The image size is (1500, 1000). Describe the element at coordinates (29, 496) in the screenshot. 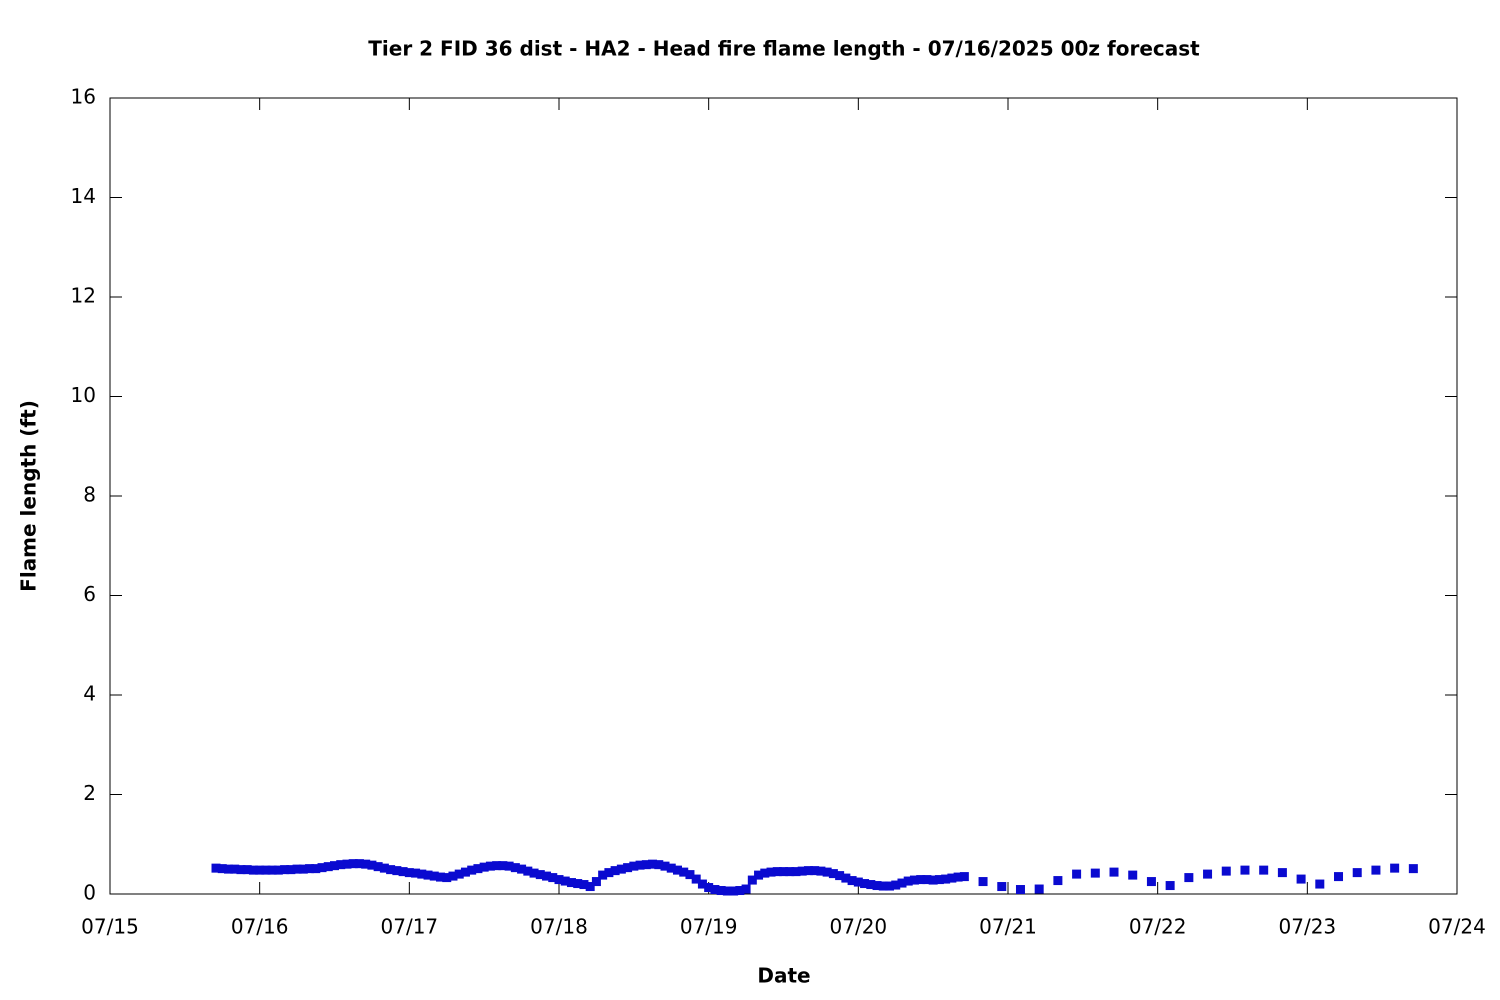

I see `y-axis-label: Flame length (ft)` at that location.